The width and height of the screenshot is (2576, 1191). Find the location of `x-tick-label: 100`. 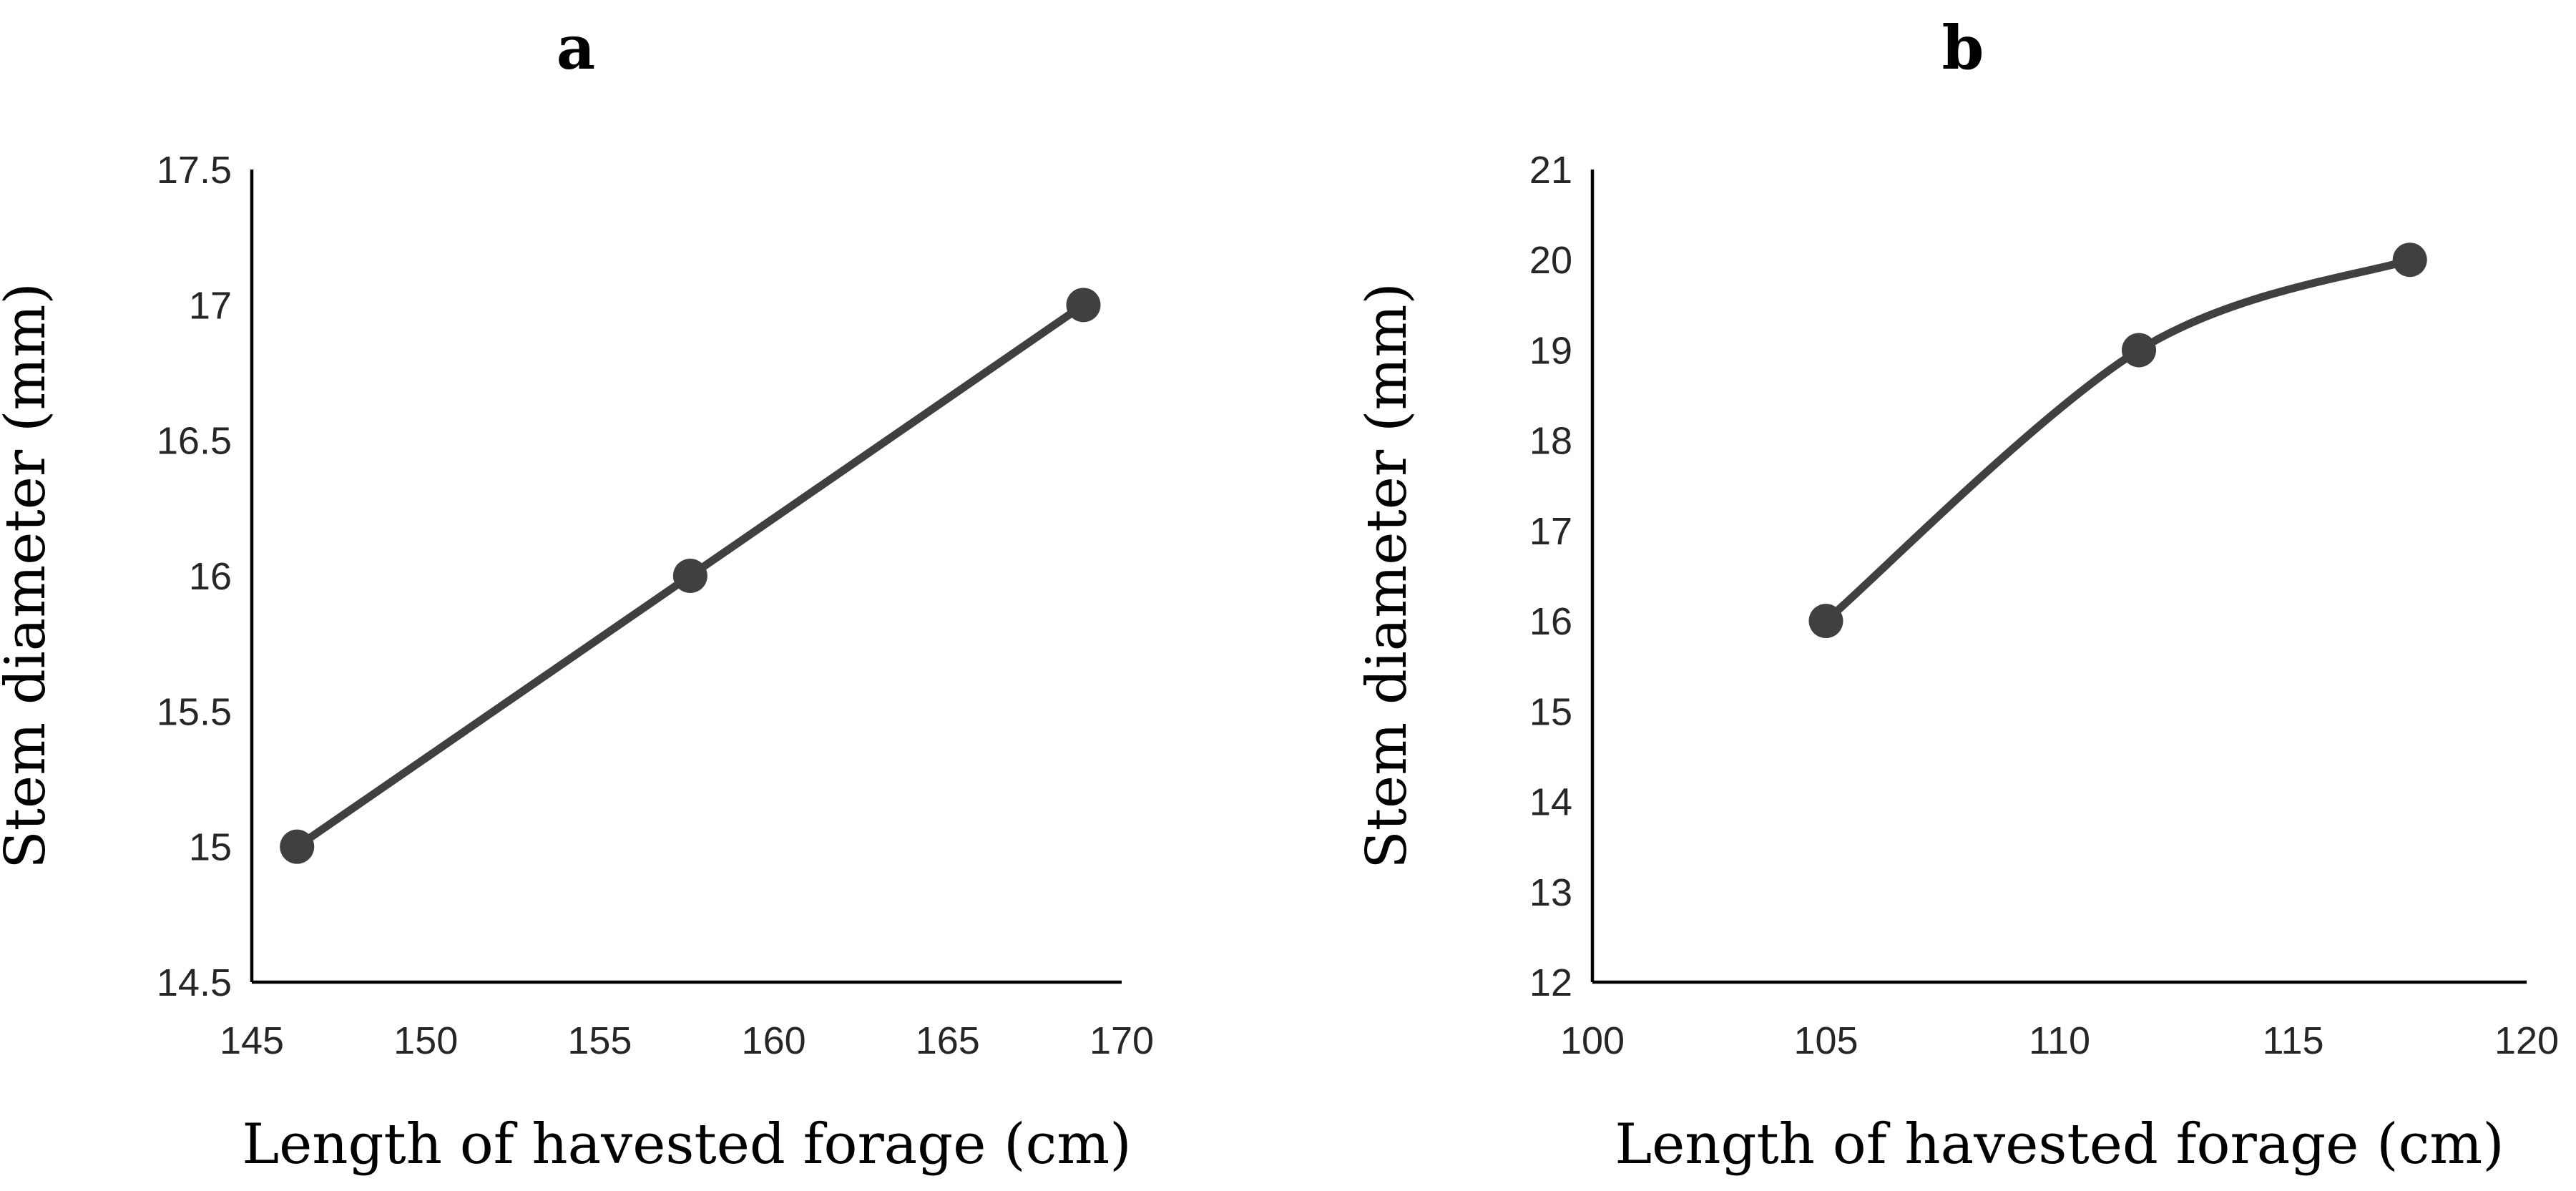

x-tick-label: 100 is located at coordinates (1592, 1040).